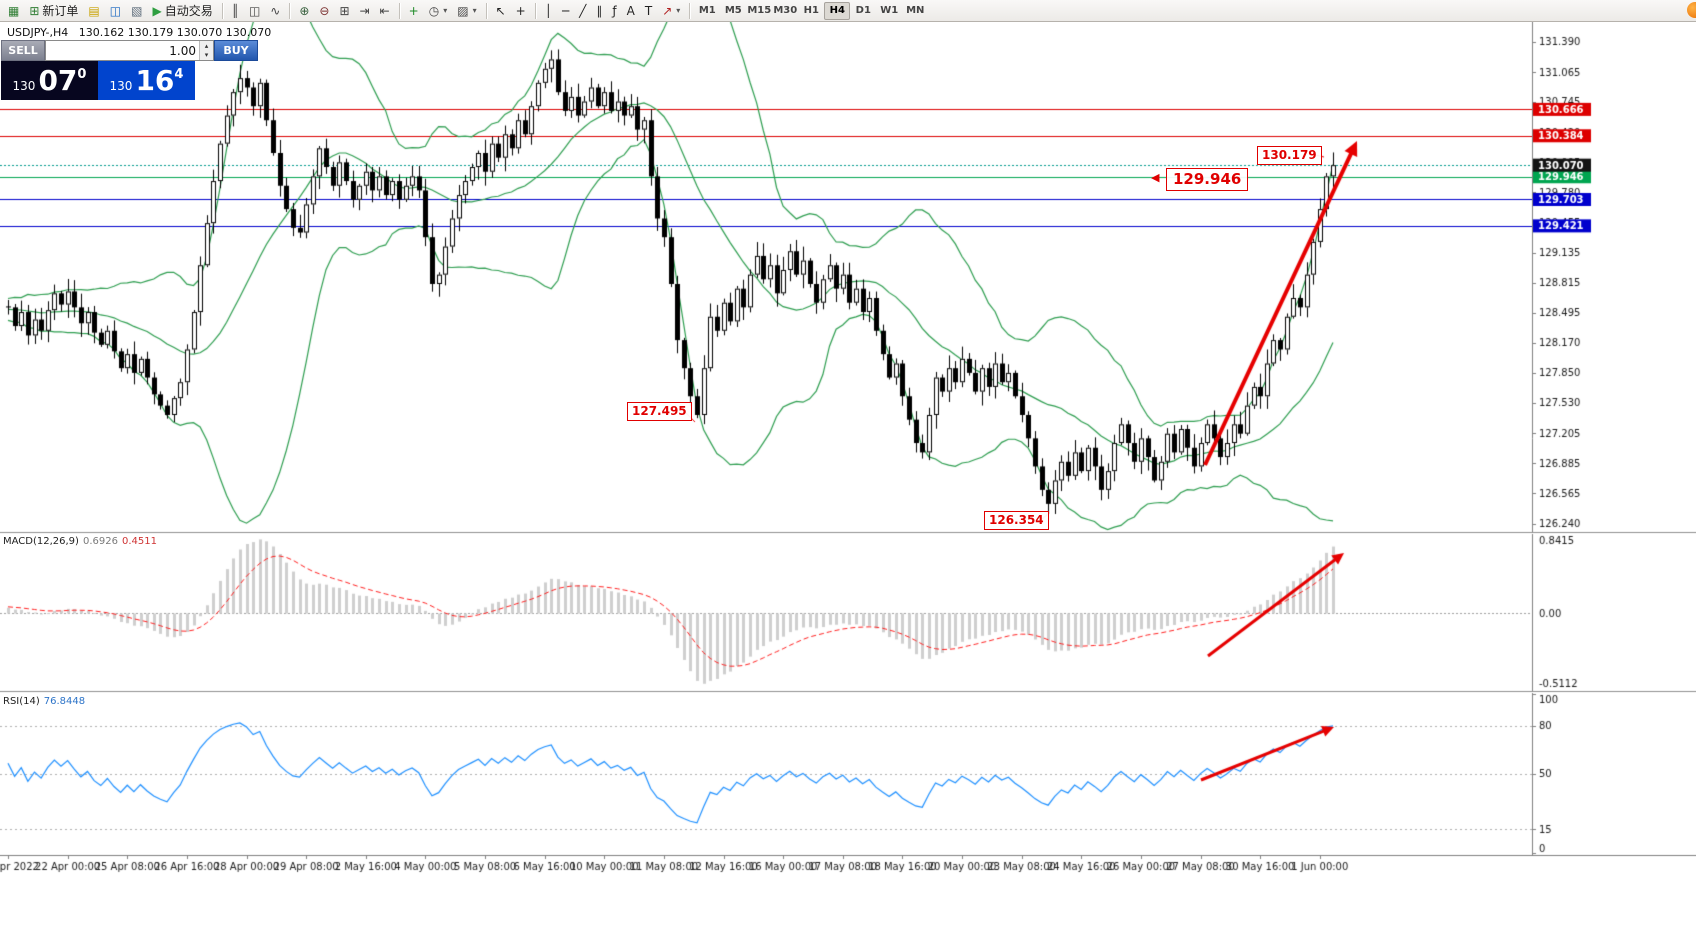  Describe the element at coordinates (60, 11) in the screenshot. I see `new-order-label: 新订单` at that location.